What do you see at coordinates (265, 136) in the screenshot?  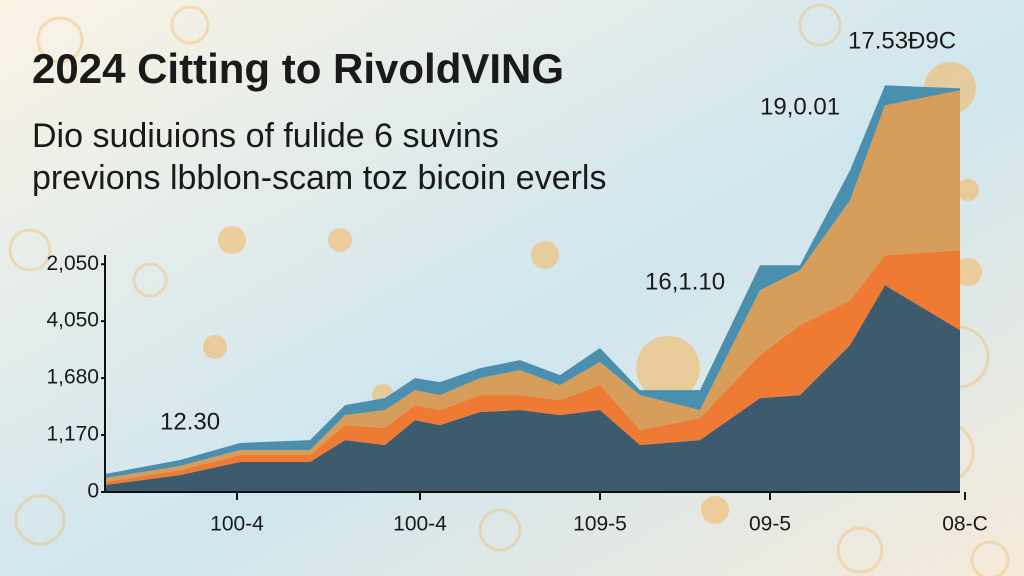 I see `subtitle: Dio sudiuions of fulide 6 suvins` at bounding box center [265, 136].